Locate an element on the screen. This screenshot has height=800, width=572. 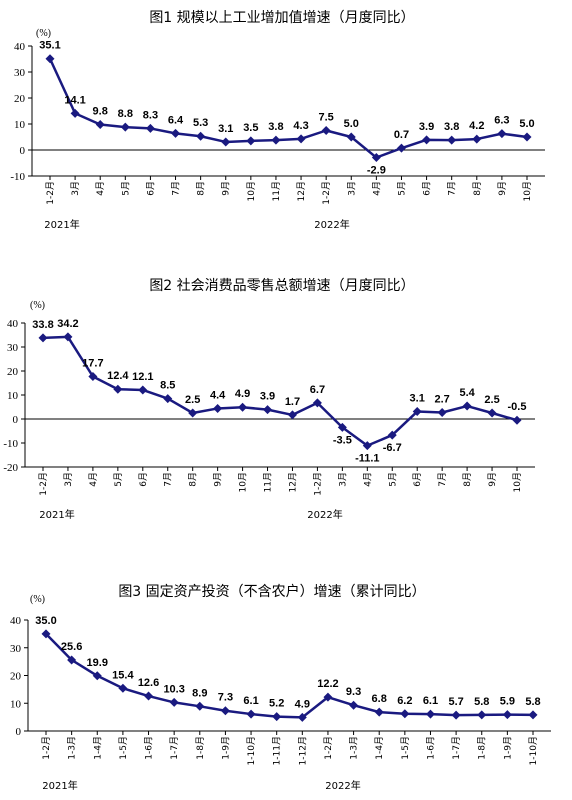
y-tick-label: 0 is located at coordinates (16, 420).